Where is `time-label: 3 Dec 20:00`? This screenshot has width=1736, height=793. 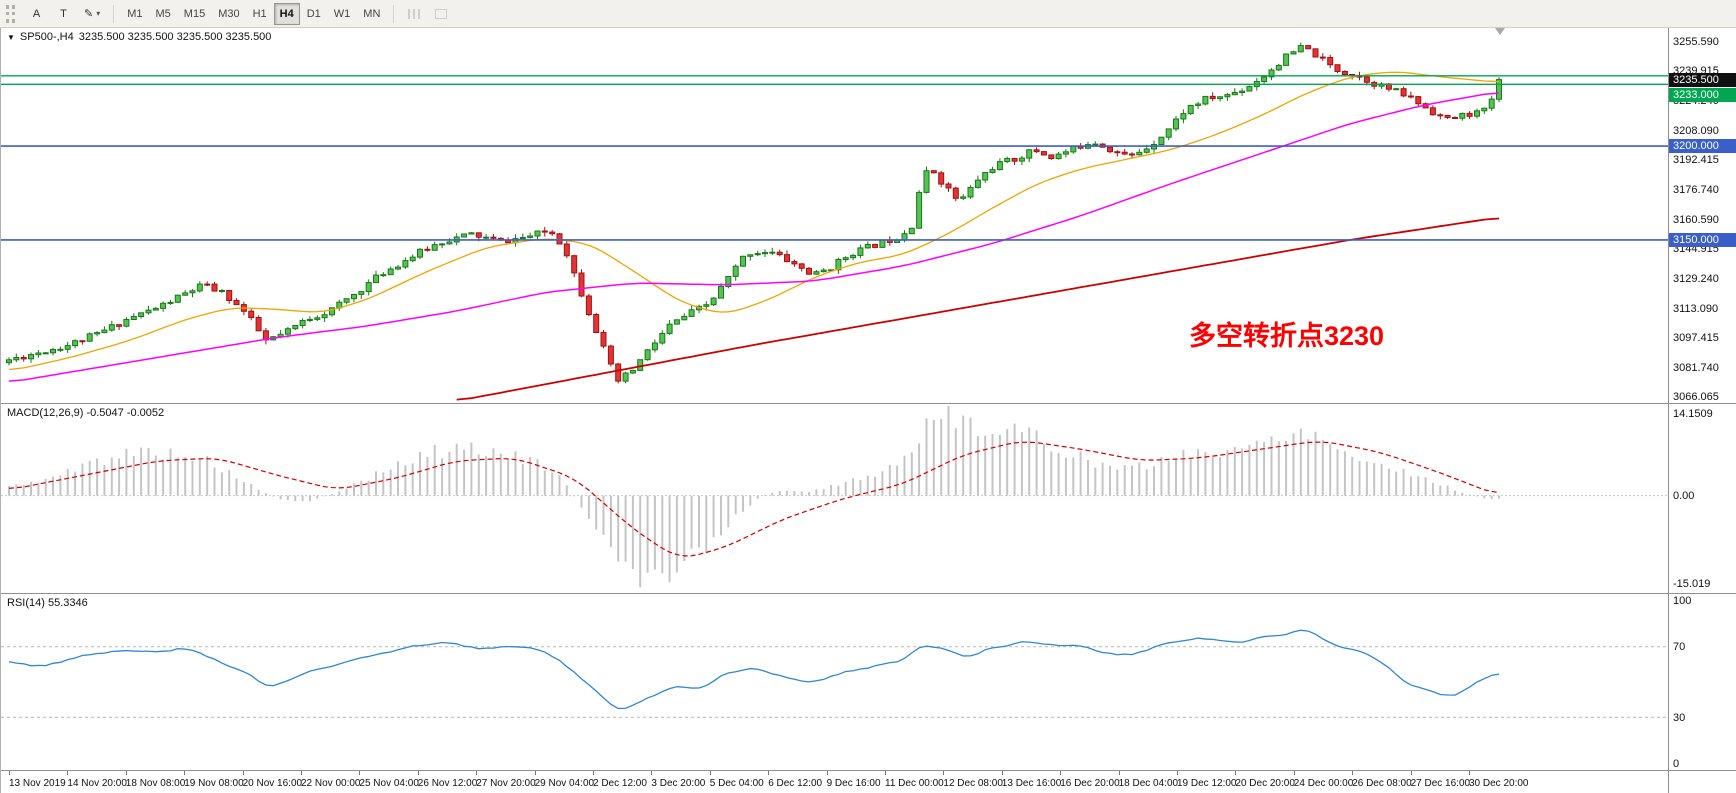 time-label: 3 Dec 20:00 is located at coordinates (678, 783).